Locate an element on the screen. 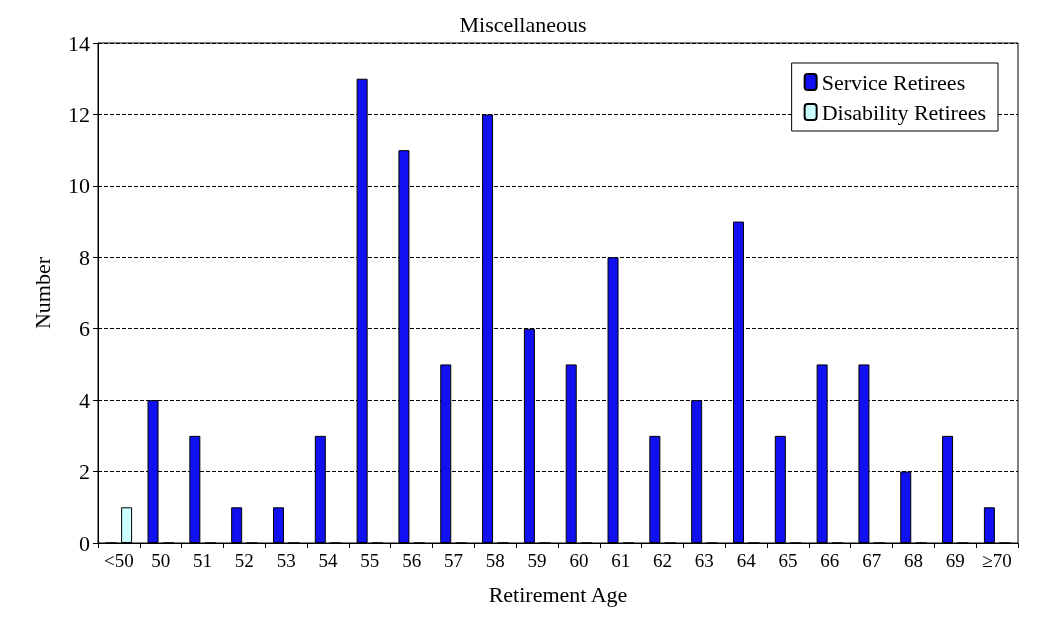 The image size is (1047, 637). x-tick-label: 56 is located at coordinates (412, 560).